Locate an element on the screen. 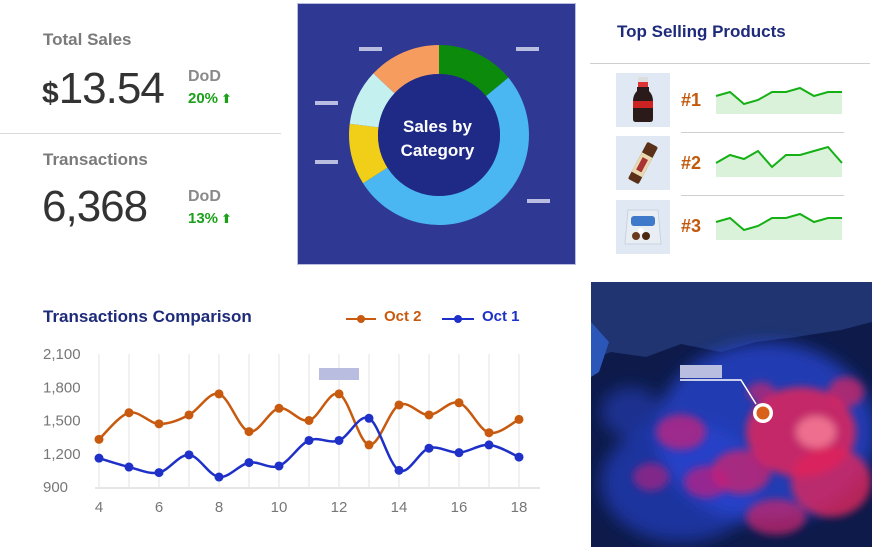  product-1-sparkline is located at coordinates (778, 100).